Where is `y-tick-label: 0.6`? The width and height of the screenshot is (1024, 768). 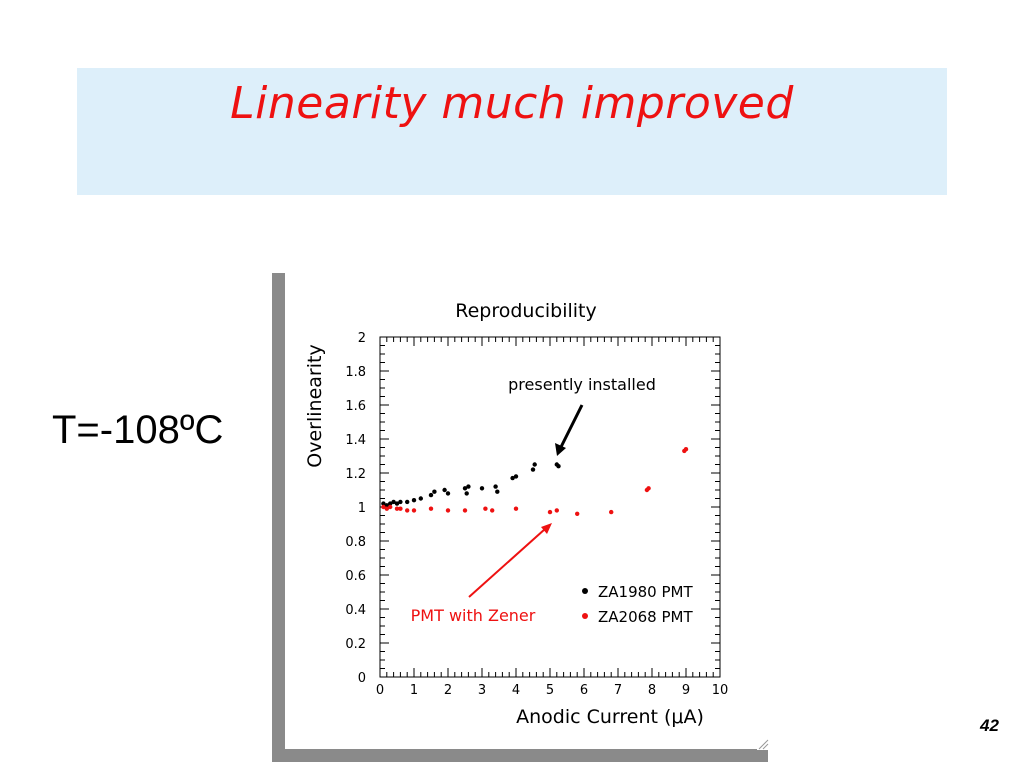 y-tick-label: 0.6 is located at coordinates (355, 576).